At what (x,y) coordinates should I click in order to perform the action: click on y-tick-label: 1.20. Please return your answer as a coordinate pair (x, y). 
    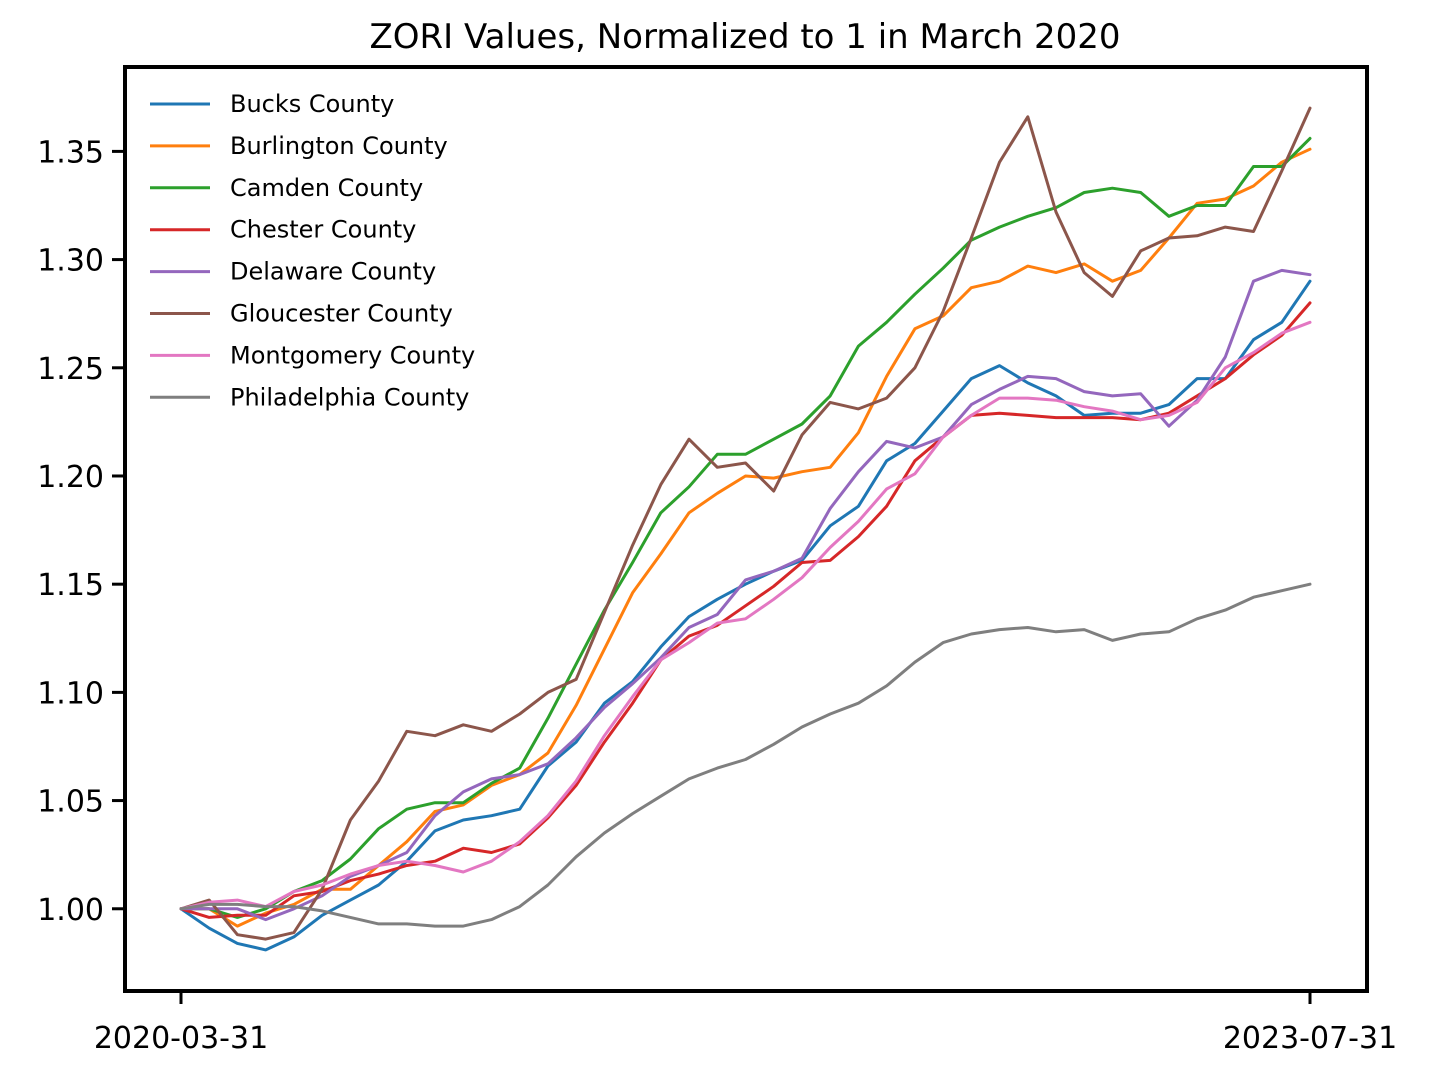
    Looking at the image, I should click on (70, 477).